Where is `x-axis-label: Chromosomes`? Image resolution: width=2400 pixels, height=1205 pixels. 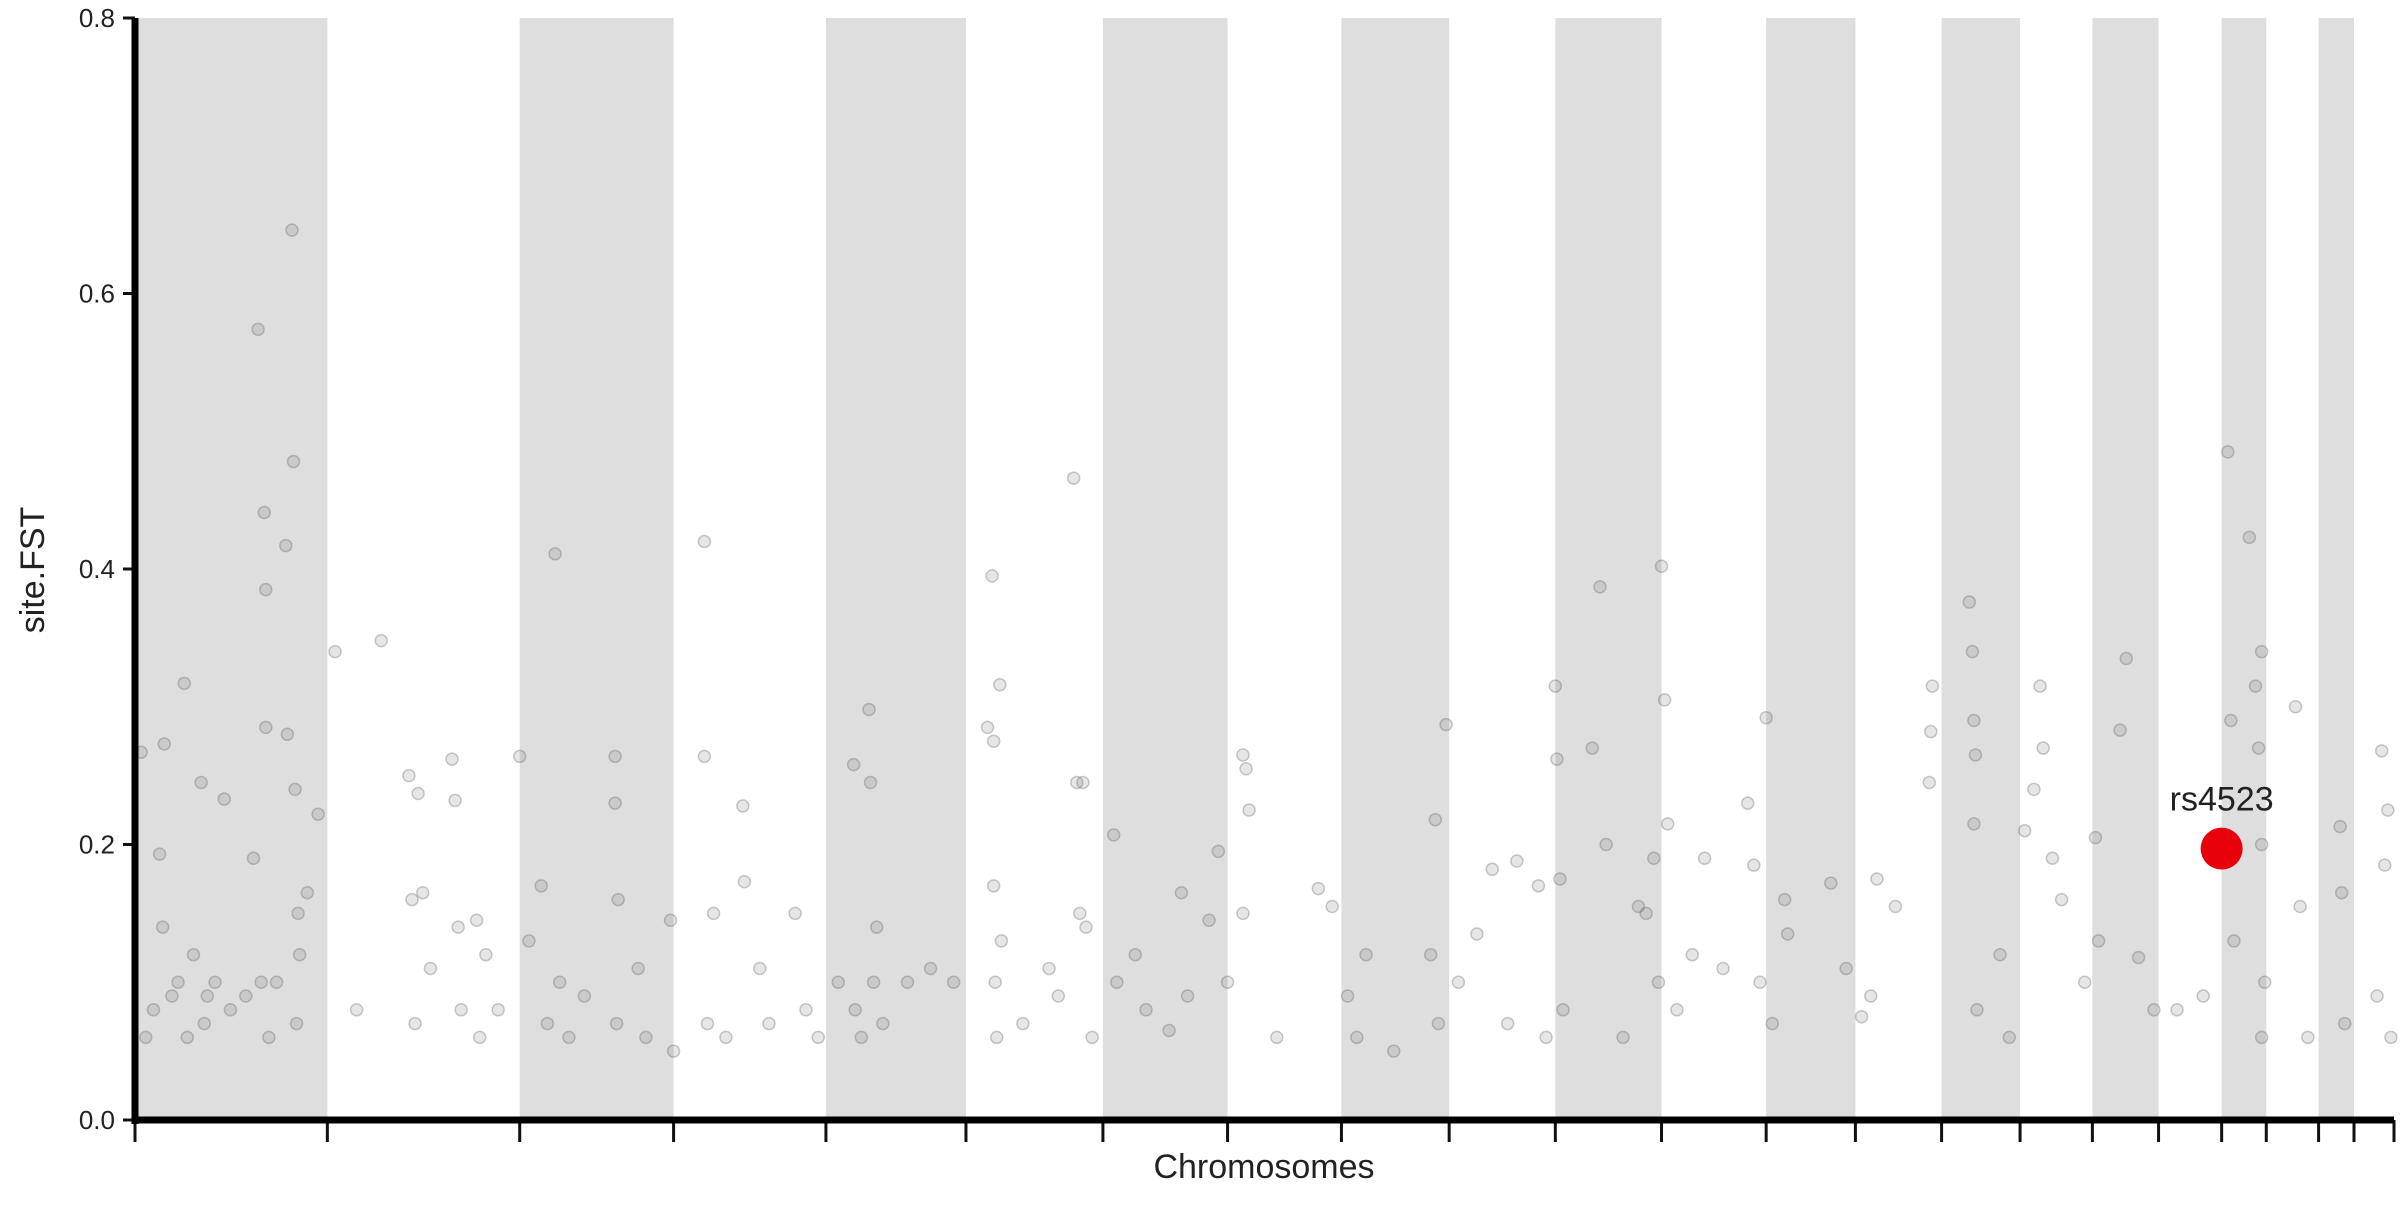
x-axis-label: Chromosomes is located at coordinates (1263, 1167).